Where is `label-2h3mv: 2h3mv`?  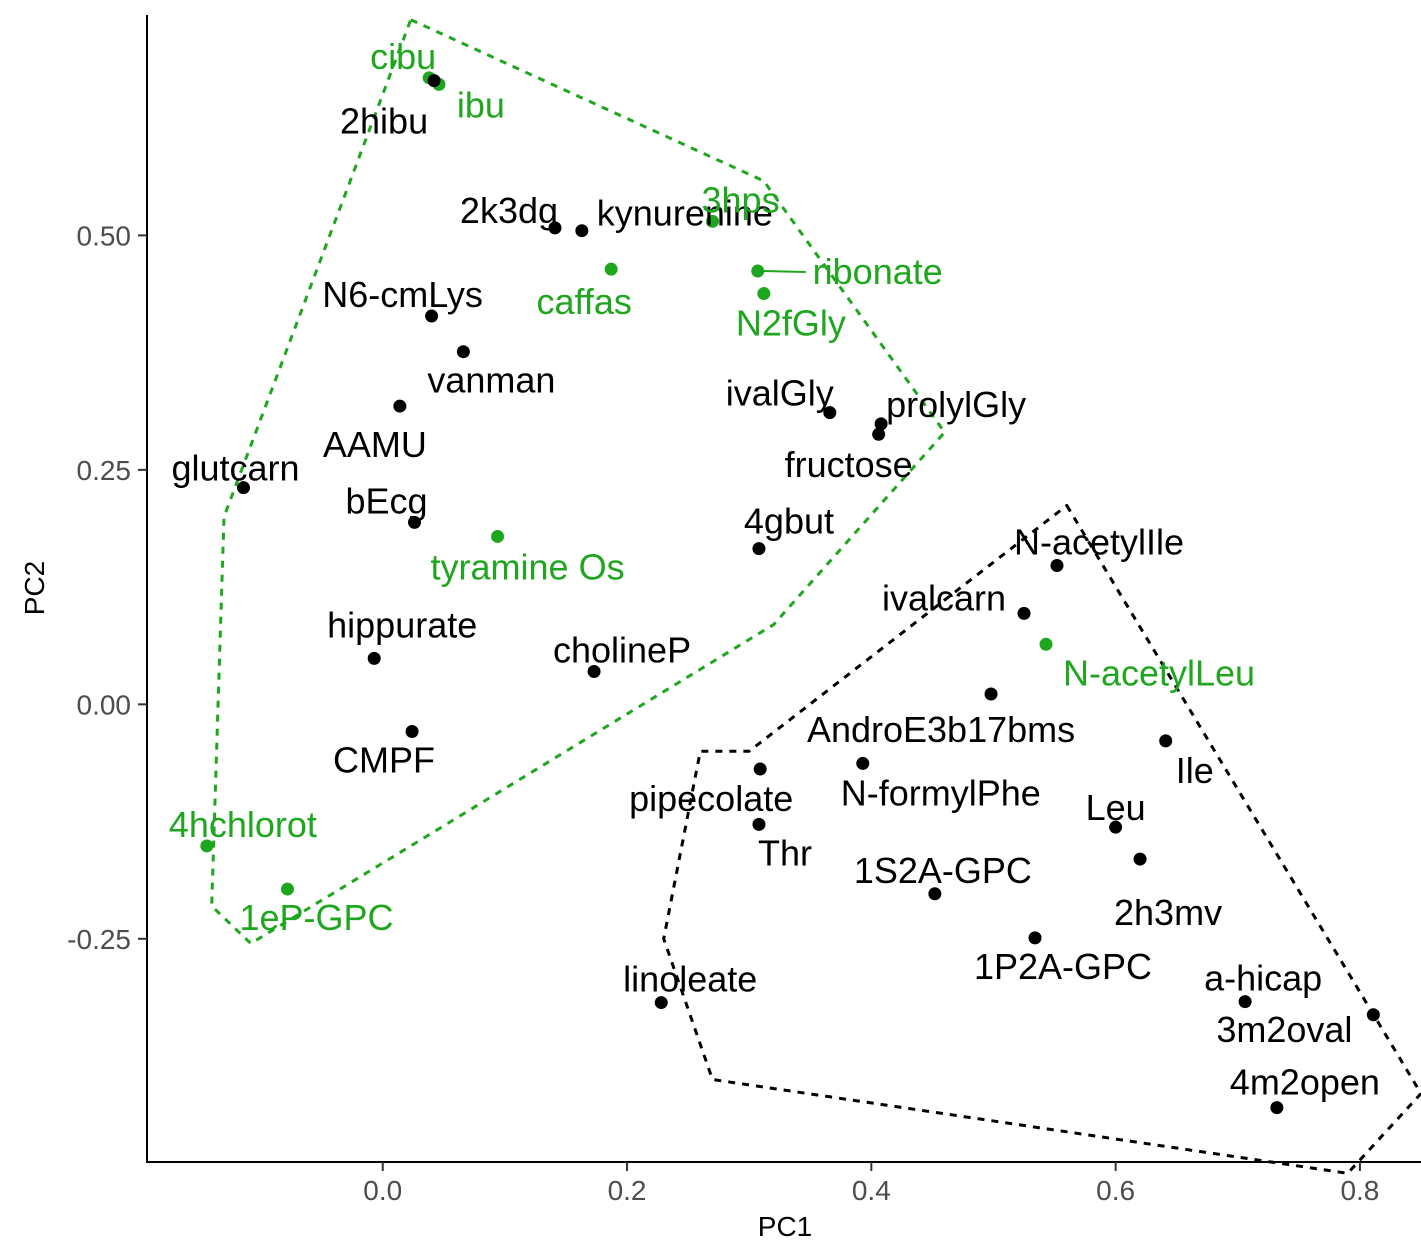
label-2h3mv: 2h3mv is located at coordinates (1168, 912).